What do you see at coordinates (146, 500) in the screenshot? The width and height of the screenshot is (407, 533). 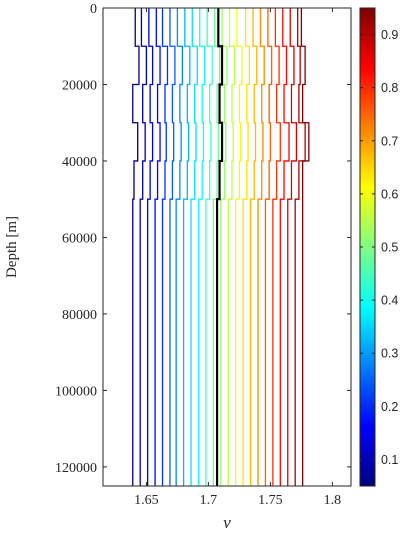 I see `x-tick-label: 1.65` at bounding box center [146, 500].